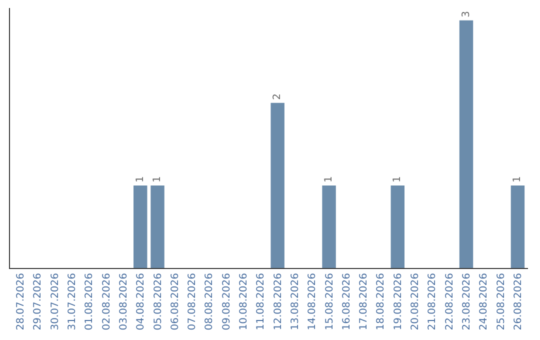  I want to click on x-tick-label: 22.08.2026, so click(450, 301).